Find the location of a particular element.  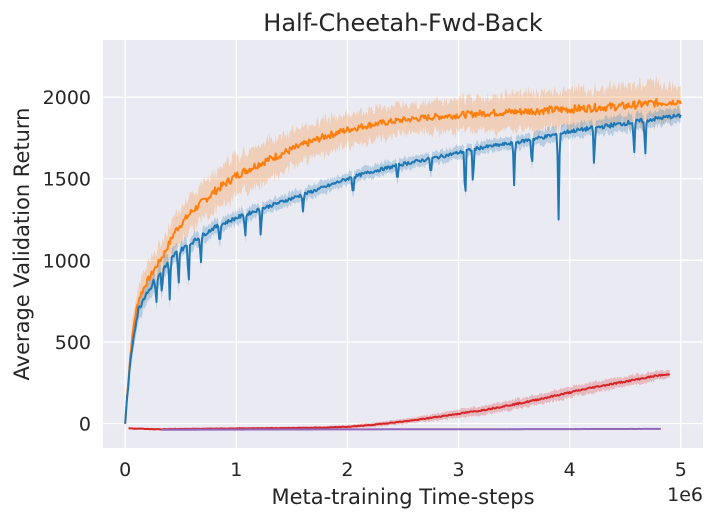

y-tick-label: 1000 is located at coordinates (67, 261).